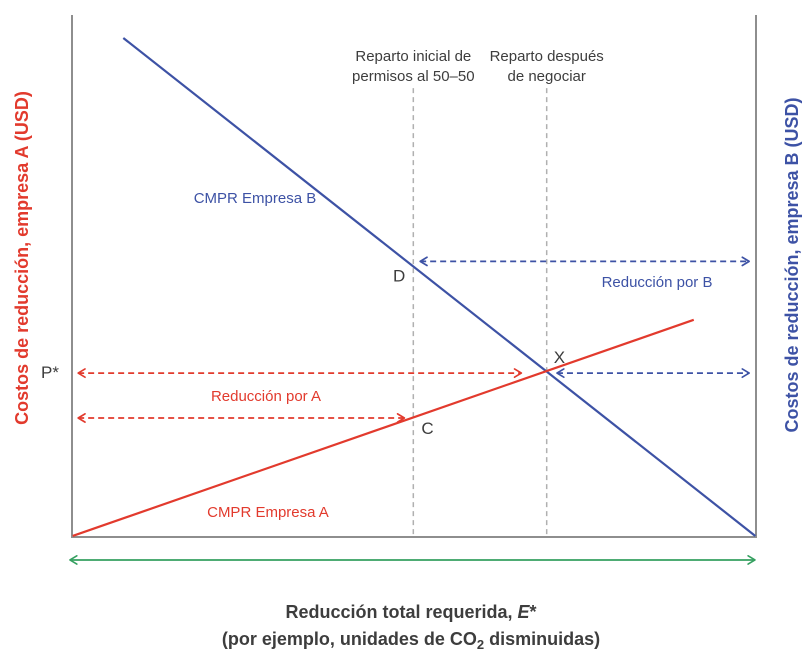 This screenshot has width=810, height=663. I want to click on label-reduction-a: Reducción por A, so click(266, 396).